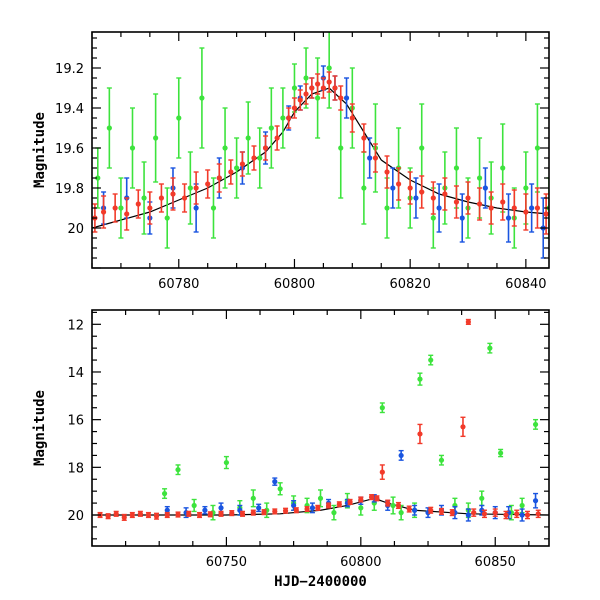  Describe the element at coordinates (75, 516) in the screenshot. I see `y-tick-label: 20` at that location.